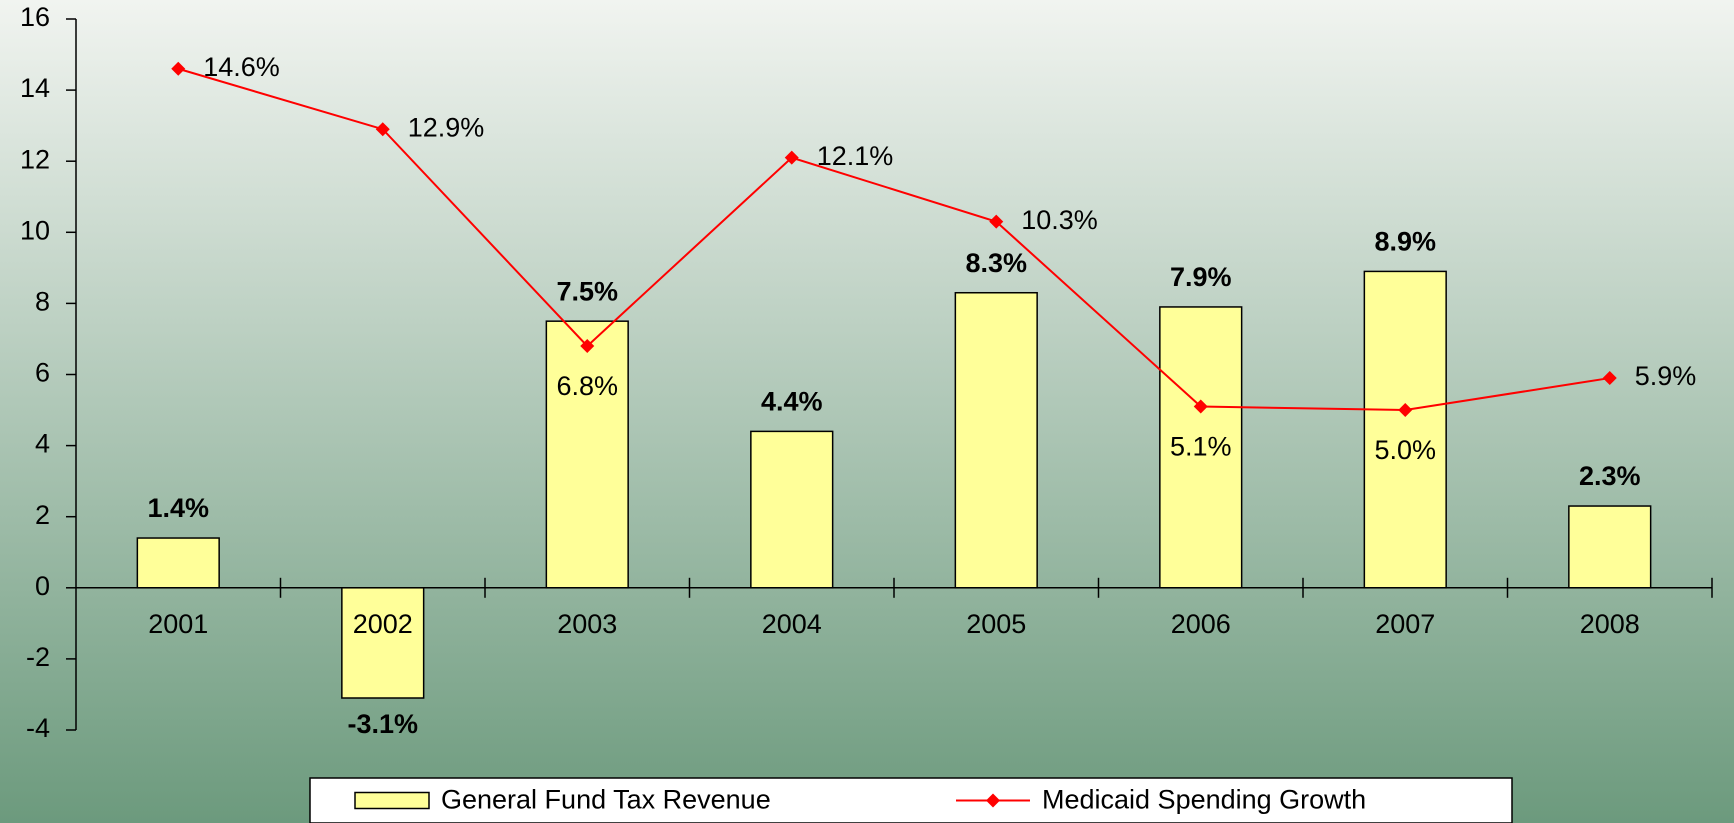 This screenshot has height=823, width=1734. Describe the element at coordinates (38, 728) in the screenshot. I see `y-tick-label: -4` at that location.